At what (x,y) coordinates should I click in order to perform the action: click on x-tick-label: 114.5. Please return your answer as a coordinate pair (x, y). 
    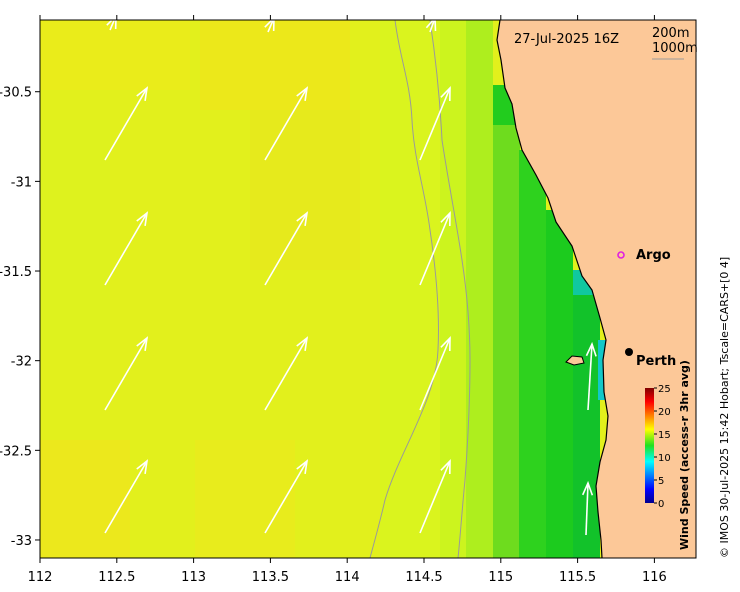
    Looking at the image, I should click on (423, 577).